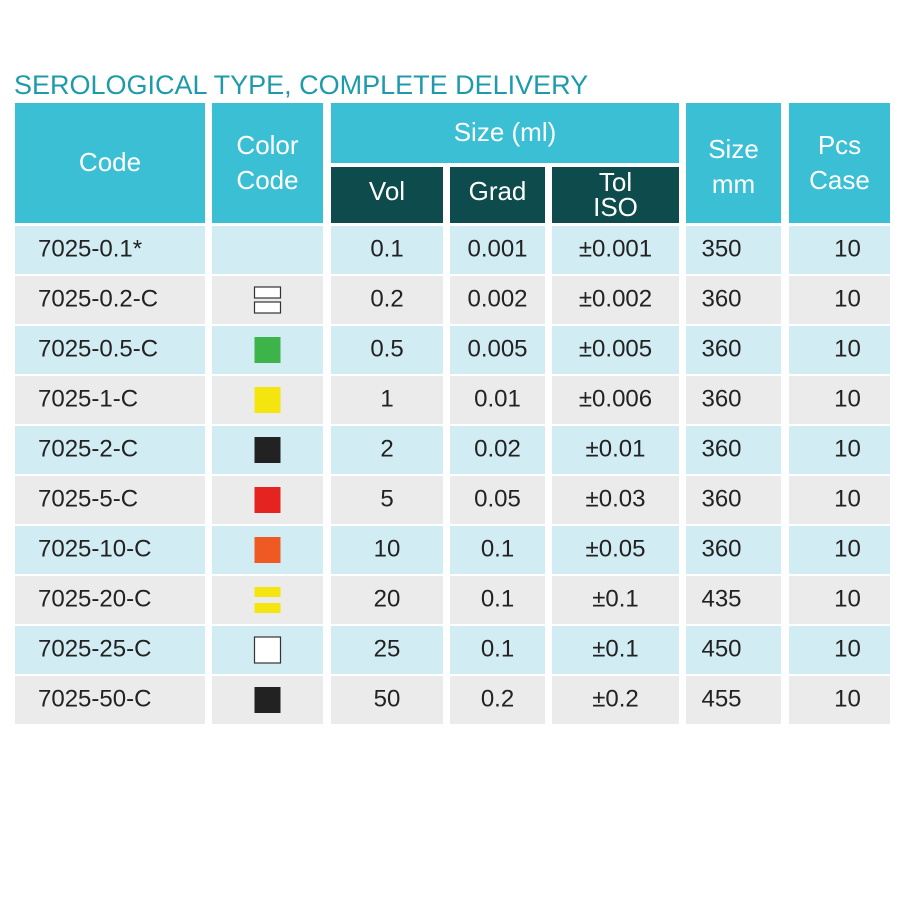 This screenshot has height=900, width=900. I want to click on cell-text: 2, so click(386, 448).